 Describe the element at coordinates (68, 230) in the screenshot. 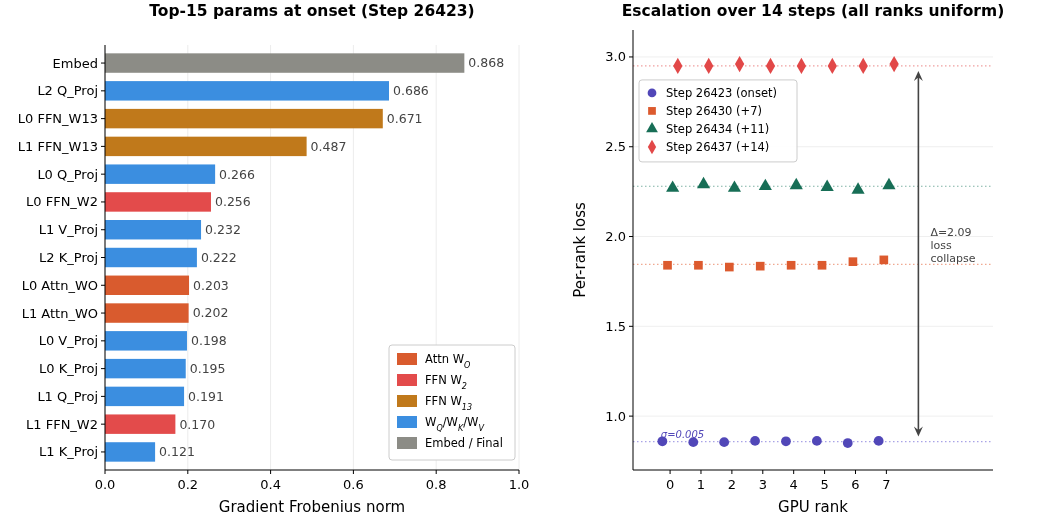

I see `y-tick-label: L1 V_Proj` at that location.